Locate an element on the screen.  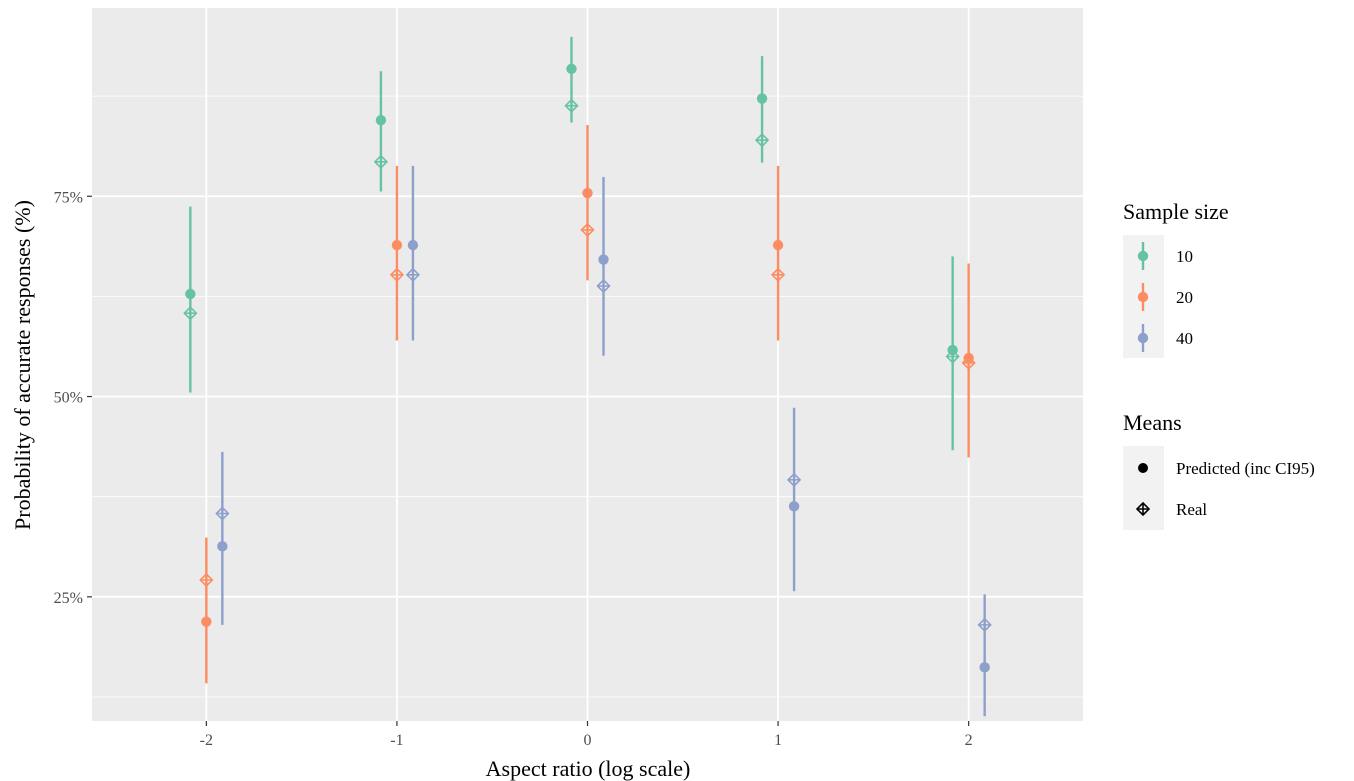
legend-means: Means Predicted (inc CI95) Real is located at coordinates (1219, 470).